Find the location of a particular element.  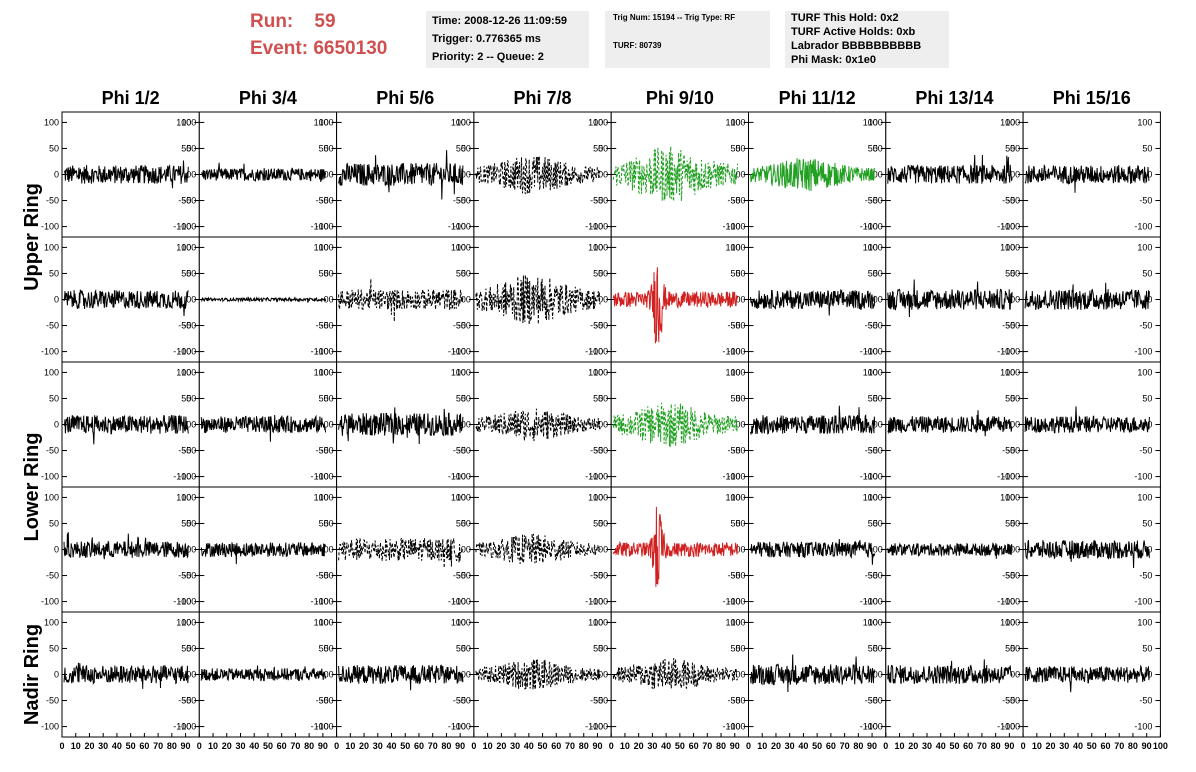

column-header: Phi 1/2 is located at coordinates (131, 98).